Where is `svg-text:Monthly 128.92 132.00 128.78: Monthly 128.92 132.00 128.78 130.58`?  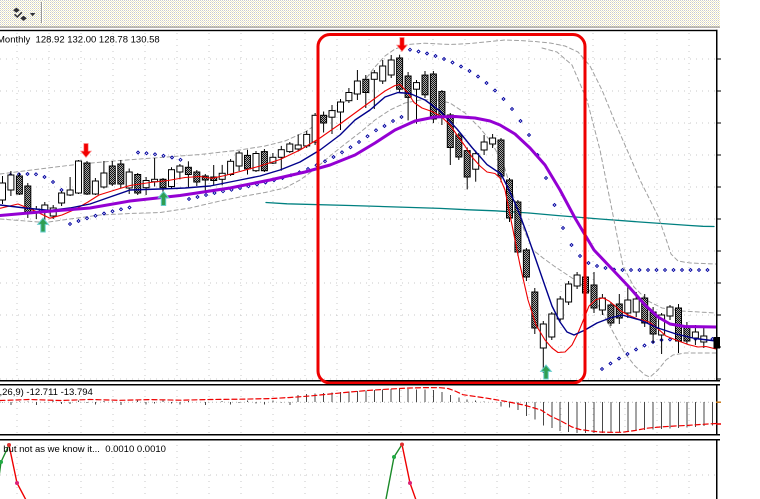 svg-text:Monthly 128.92 132.00 128.78: Monthly 128.92 132.00 128.78 130.58 is located at coordinates (80, 40).